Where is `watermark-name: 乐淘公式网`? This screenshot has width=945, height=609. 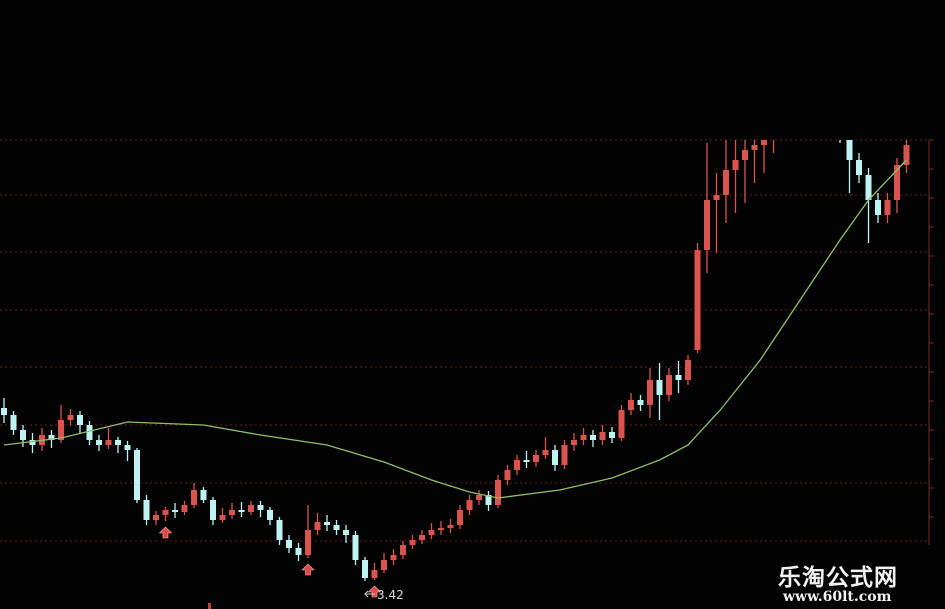 watermark-name: 乐淘公式网 is located at coordinates (838, 578).